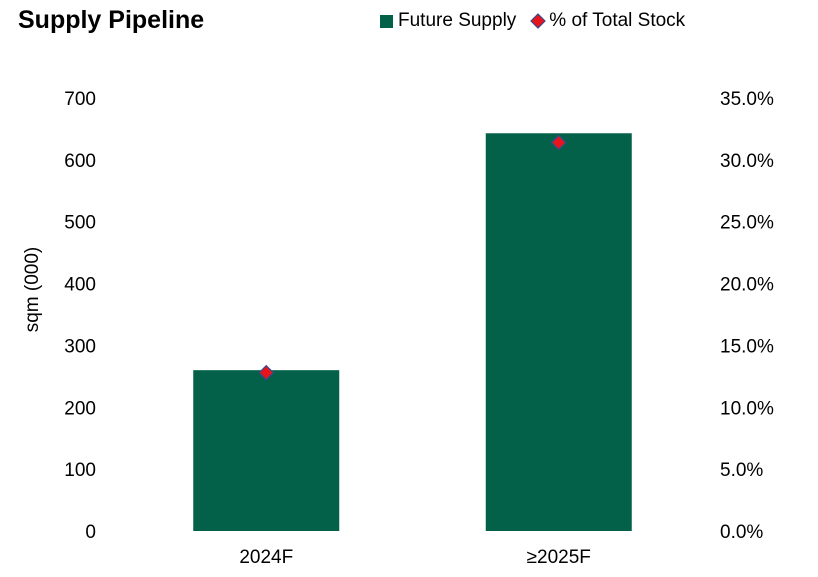 The width and height of the screenshot is (818, 577). Describe the element at coordinates (80, 346) in the screenshot. I see `y-axis-tick-label: 300` at that location.